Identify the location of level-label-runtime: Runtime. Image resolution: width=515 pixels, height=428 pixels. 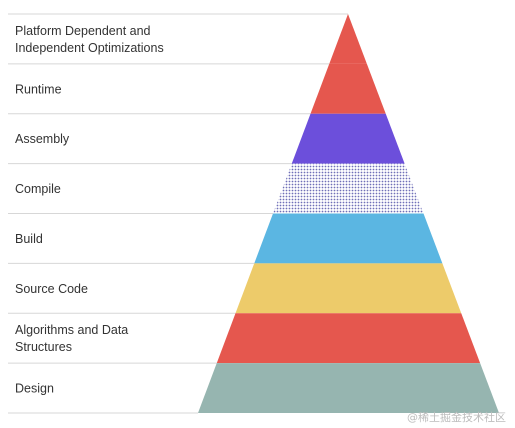
(38, 89).